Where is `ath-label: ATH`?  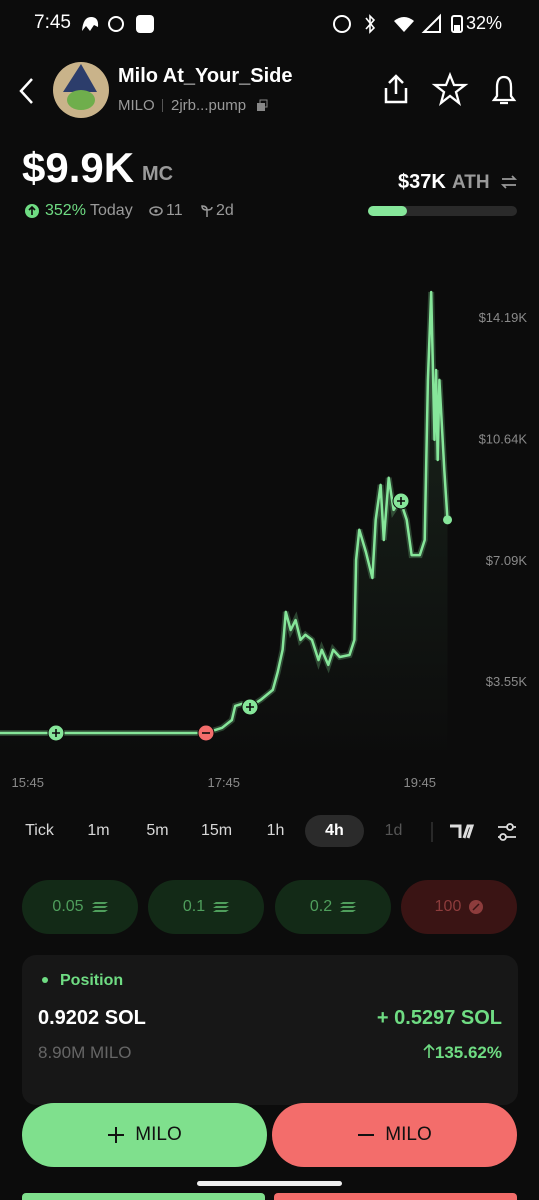
ath-label: ATH is located at coordinates (471, 182).